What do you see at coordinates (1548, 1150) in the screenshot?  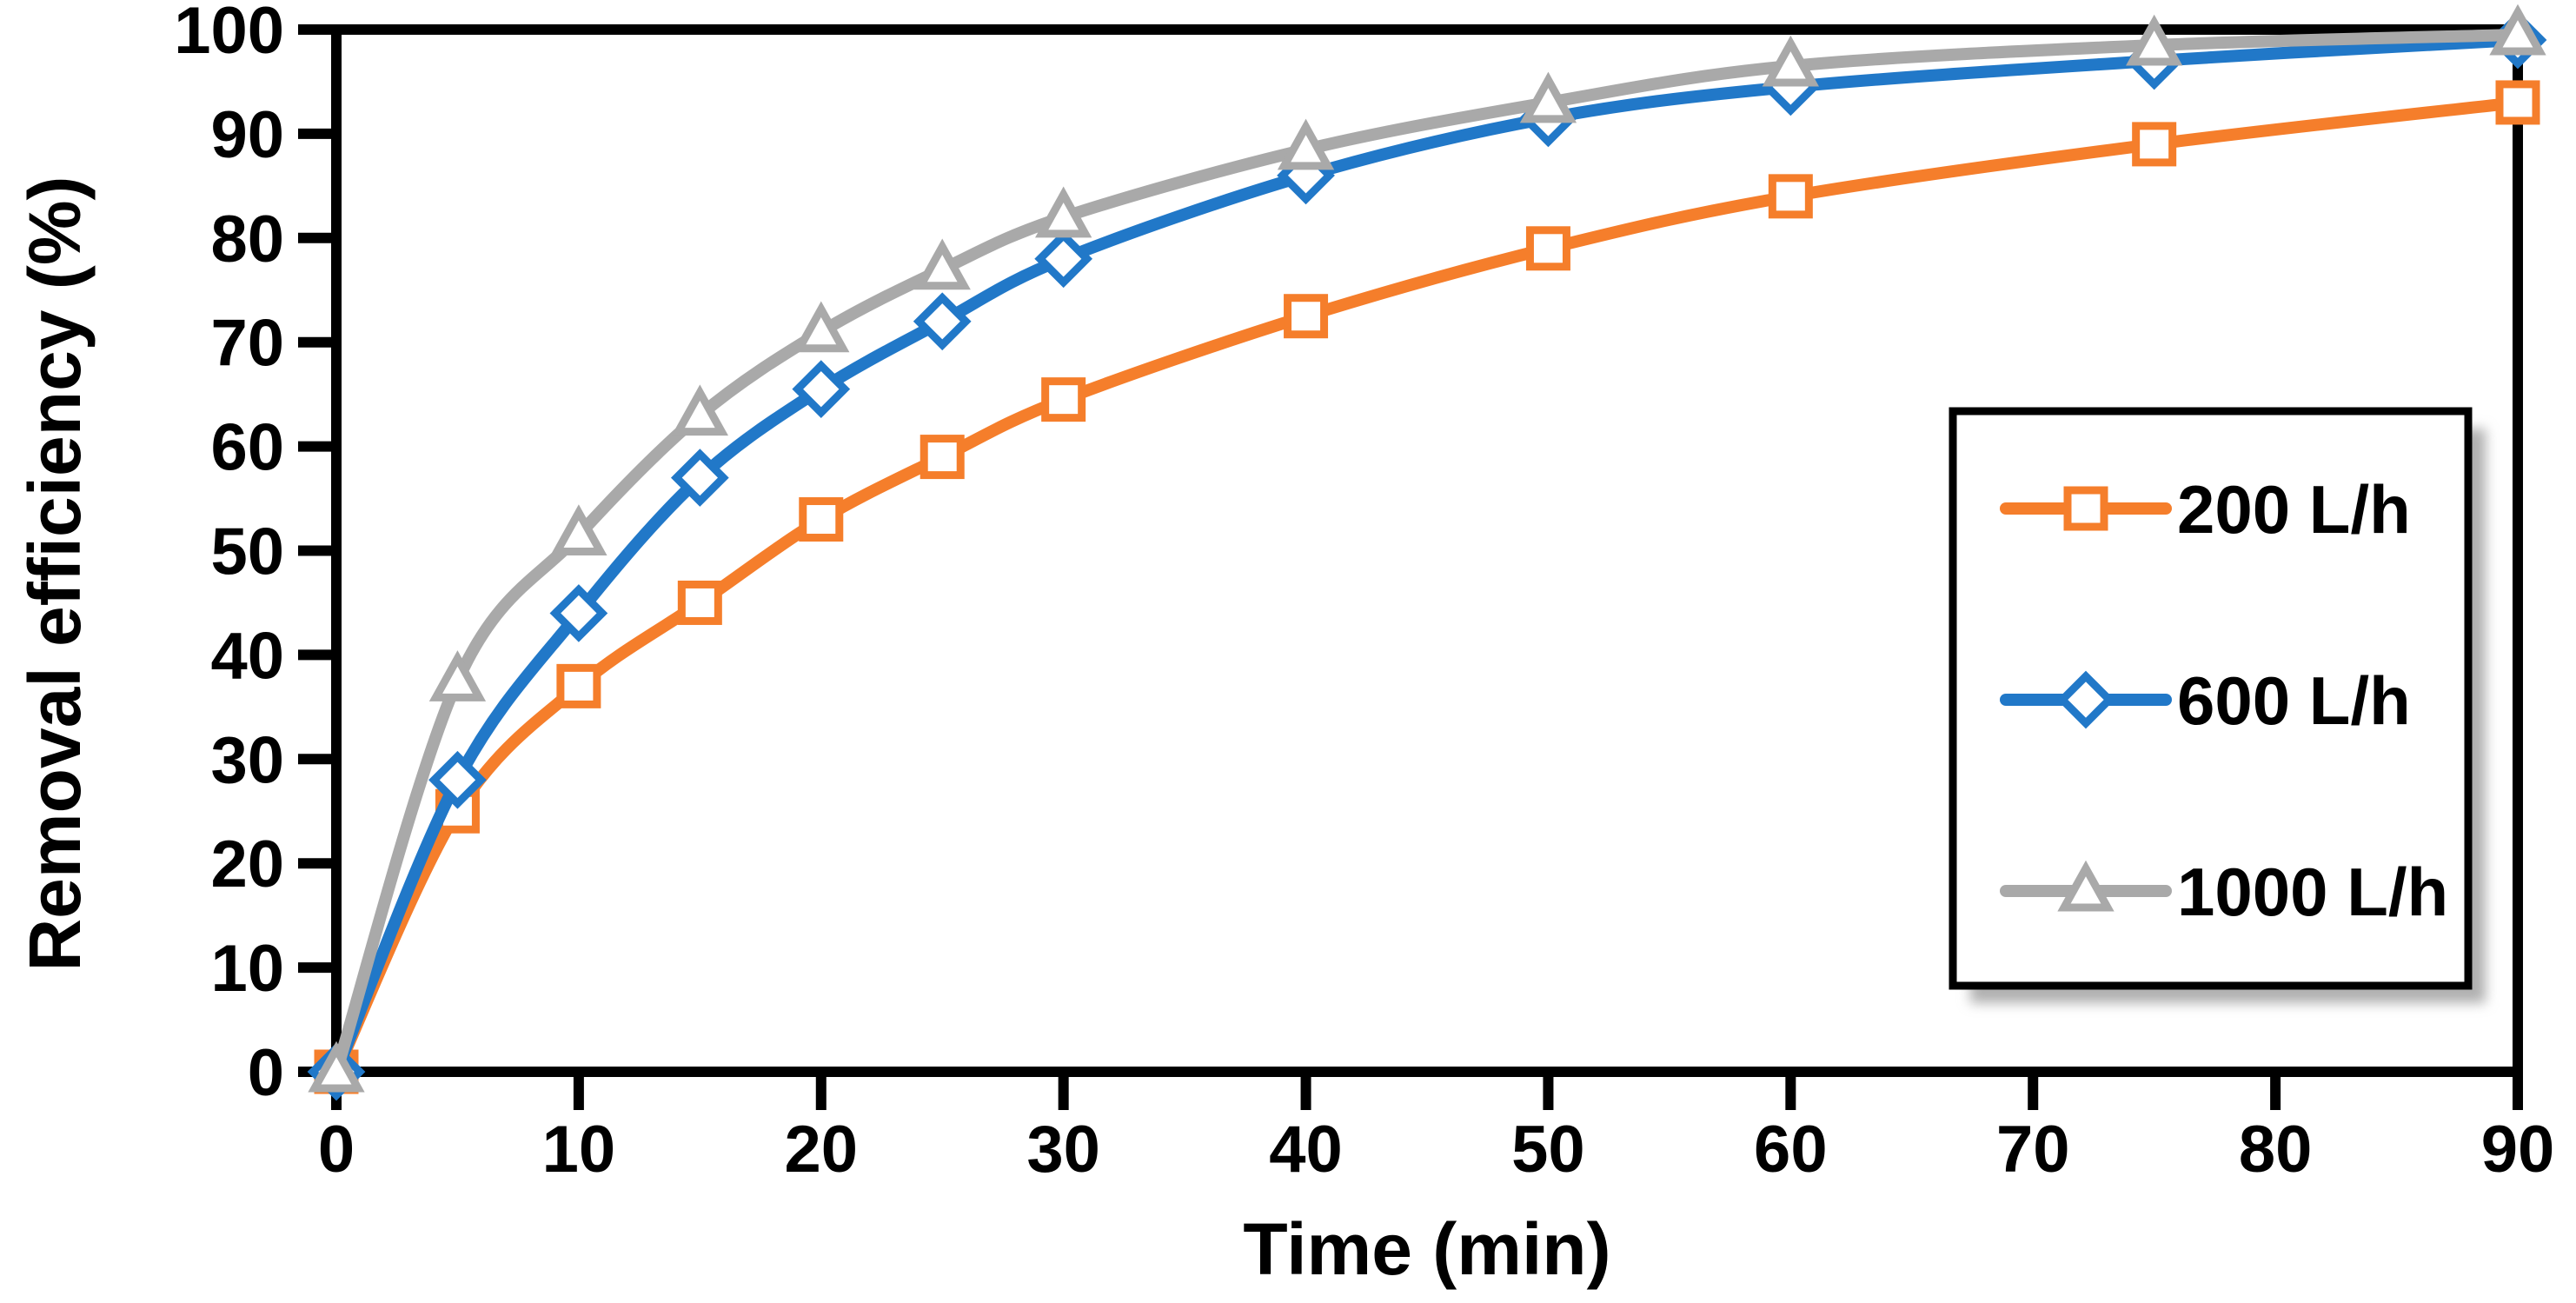 I see `x-tick-label: 50` at bounding box center [1548, 1150].